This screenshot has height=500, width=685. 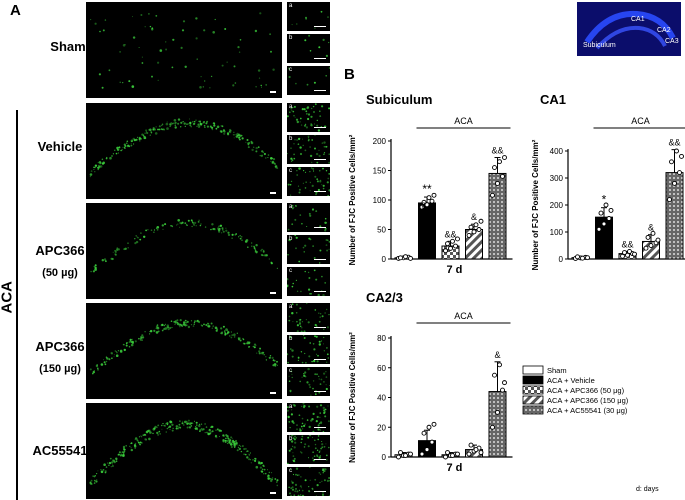 What do you see at coordinates (308, 317) in the screenshot?
I see `thumbnail-3-0: a` at bounding box center [308, 317].